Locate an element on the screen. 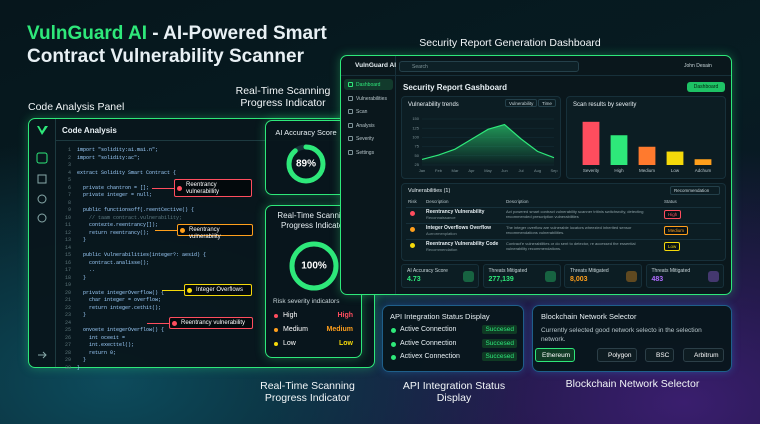 Image resolution: width=760 pixels, height=424 pixels. y-tick-label: 25 is located at coordinates (417, 164).